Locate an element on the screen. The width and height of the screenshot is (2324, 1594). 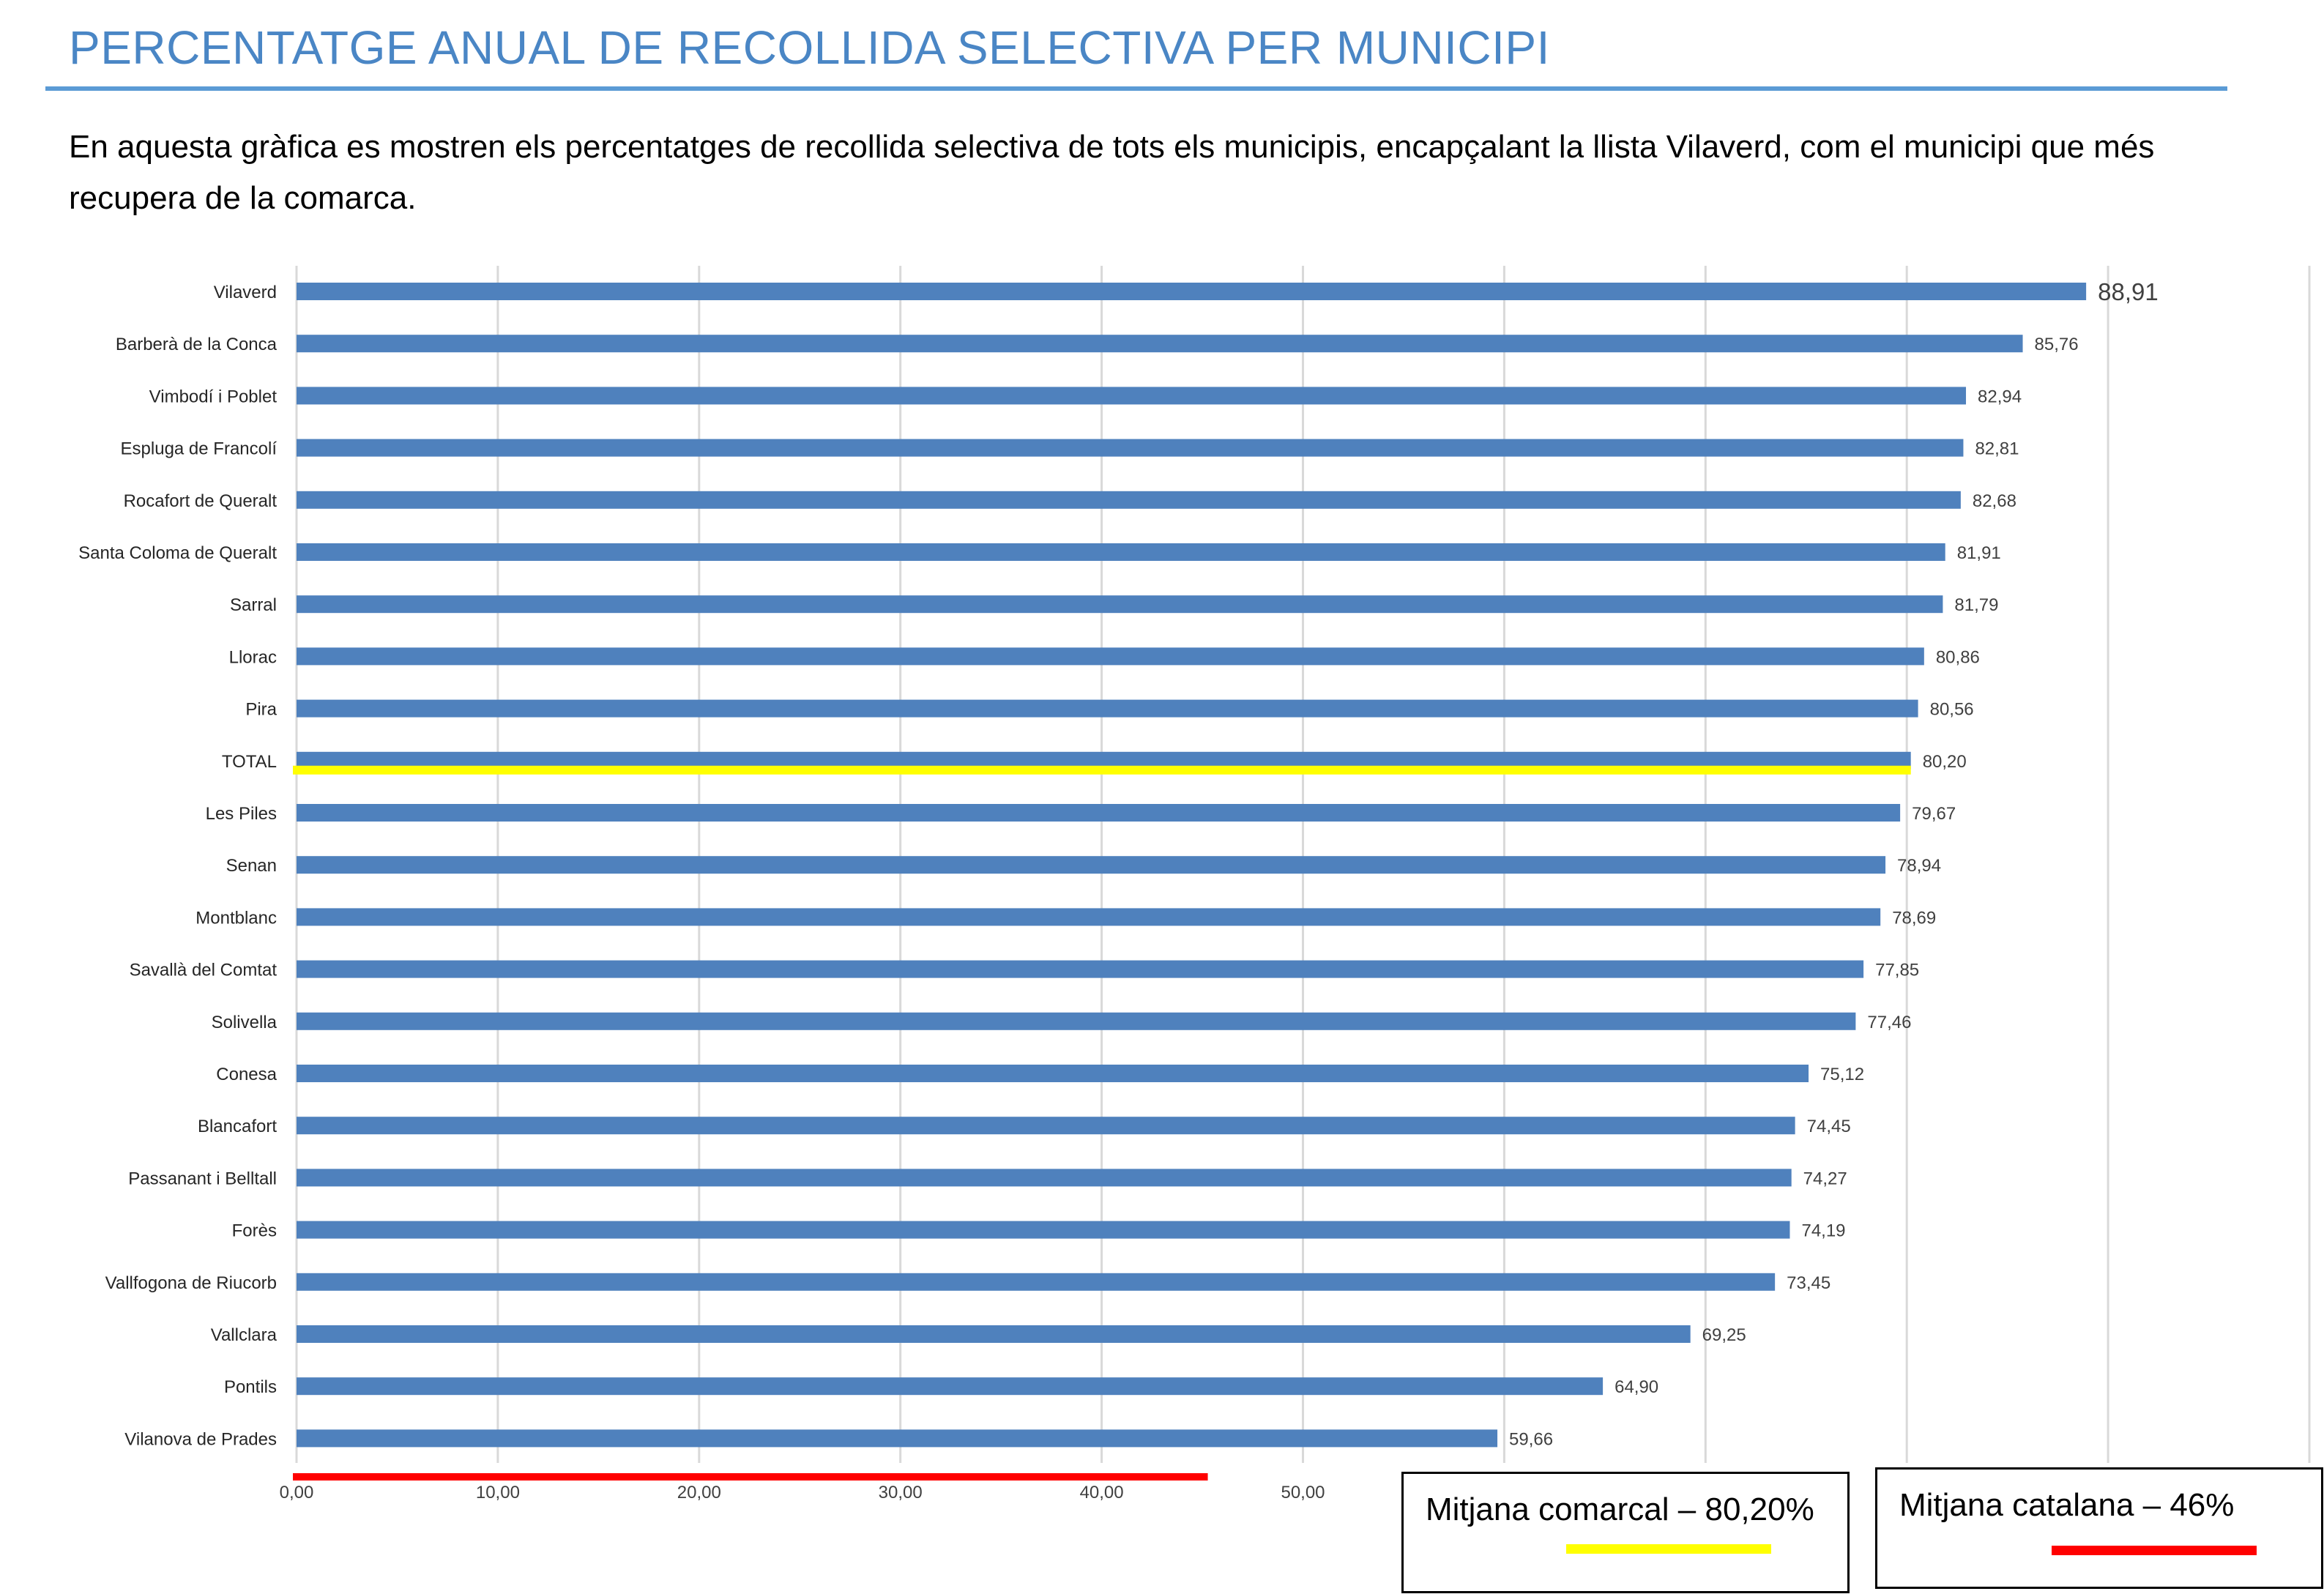
category-label: Barberà de la Conca is located at coordinates (197, 344).